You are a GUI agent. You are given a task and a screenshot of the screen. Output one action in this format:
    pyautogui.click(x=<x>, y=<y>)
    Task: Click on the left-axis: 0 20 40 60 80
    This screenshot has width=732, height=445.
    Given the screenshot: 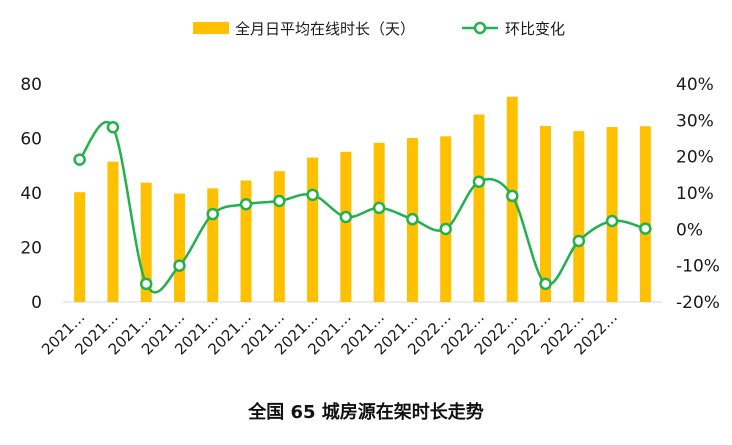 What is the action you would take?
    pyautogui.click(x=31, y=194)
    